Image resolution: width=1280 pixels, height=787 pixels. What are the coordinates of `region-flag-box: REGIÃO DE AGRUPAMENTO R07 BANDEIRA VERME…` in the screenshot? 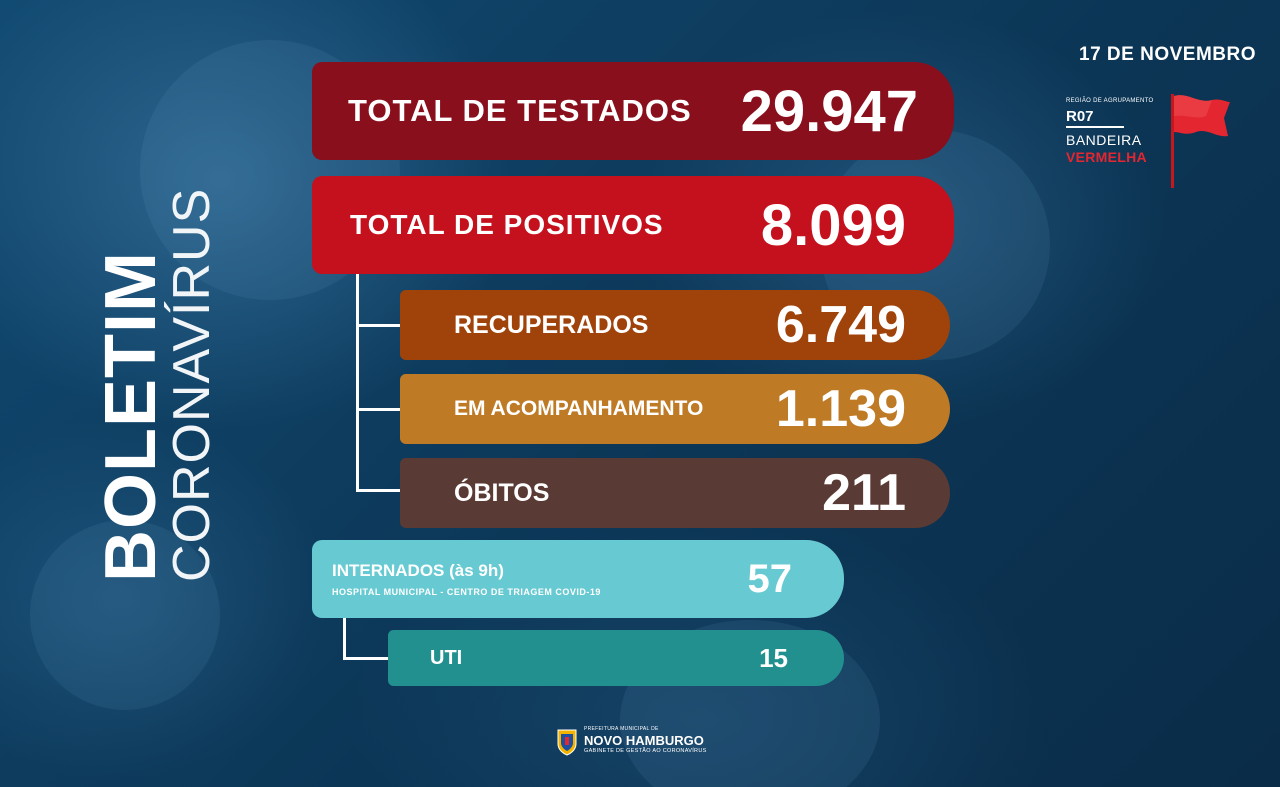 It's located at (1156, 142).